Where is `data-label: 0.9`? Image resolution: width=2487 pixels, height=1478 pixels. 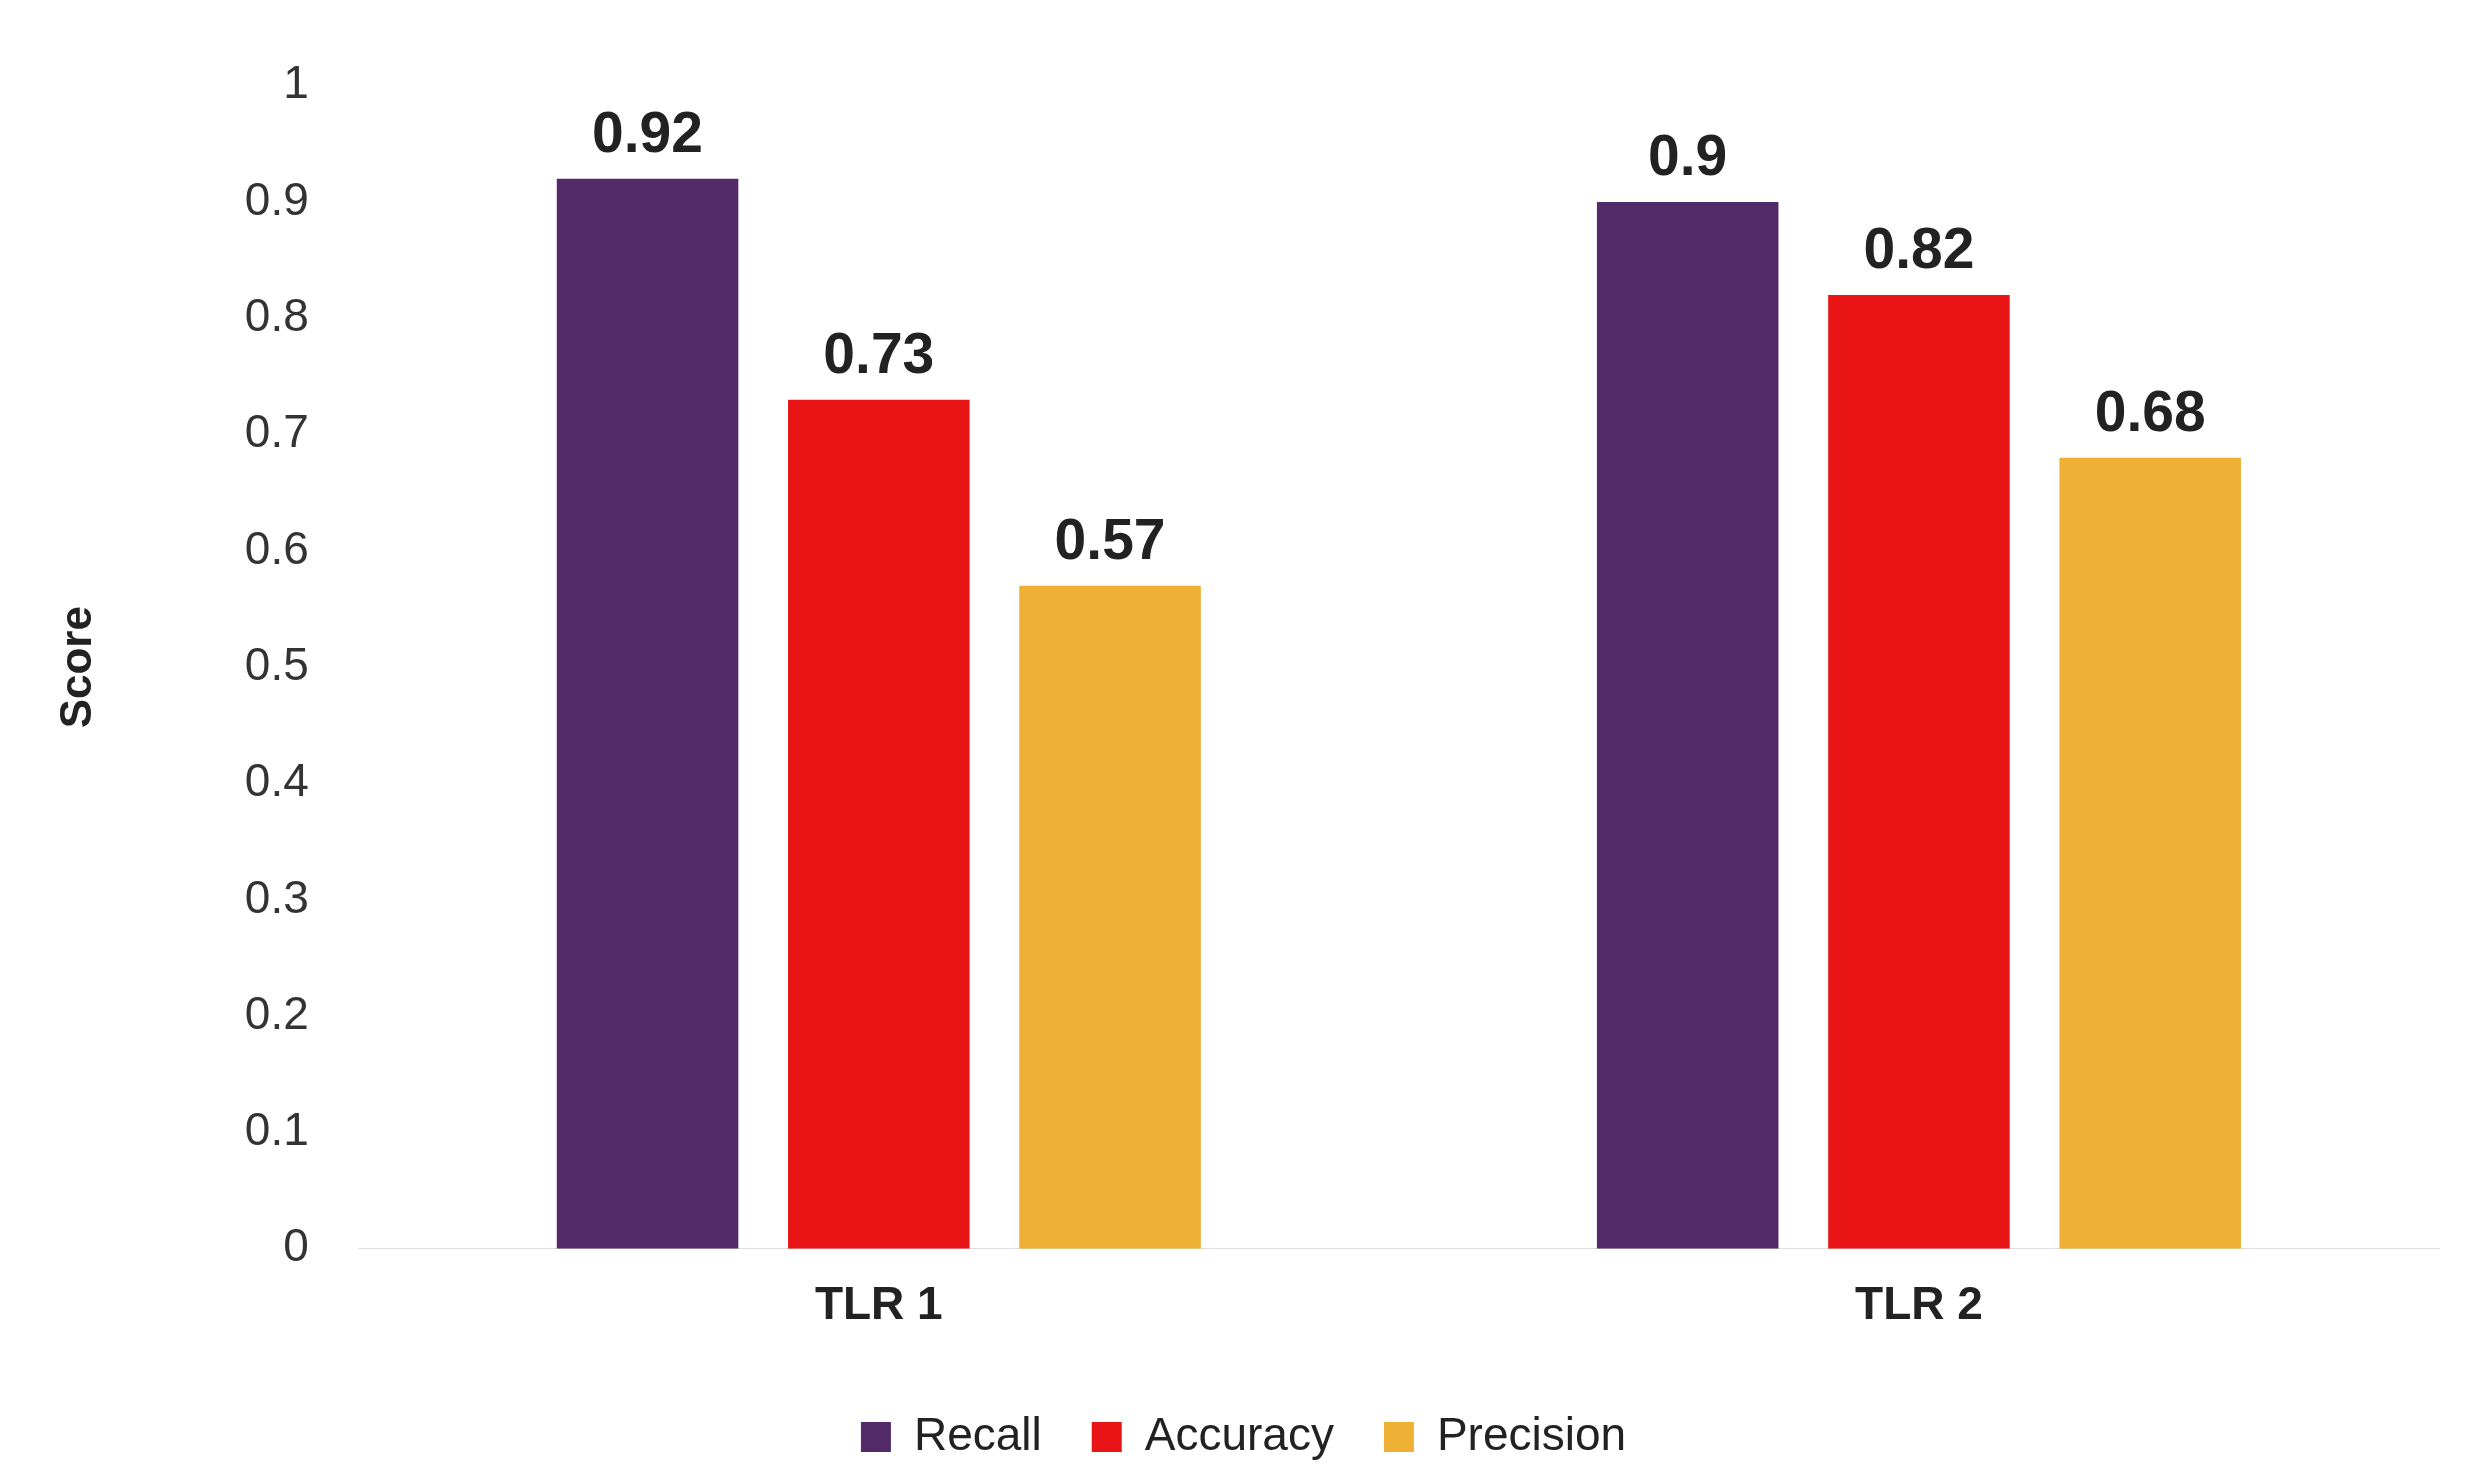
data-label: 0.9 is located at coordinates (1688, 155).